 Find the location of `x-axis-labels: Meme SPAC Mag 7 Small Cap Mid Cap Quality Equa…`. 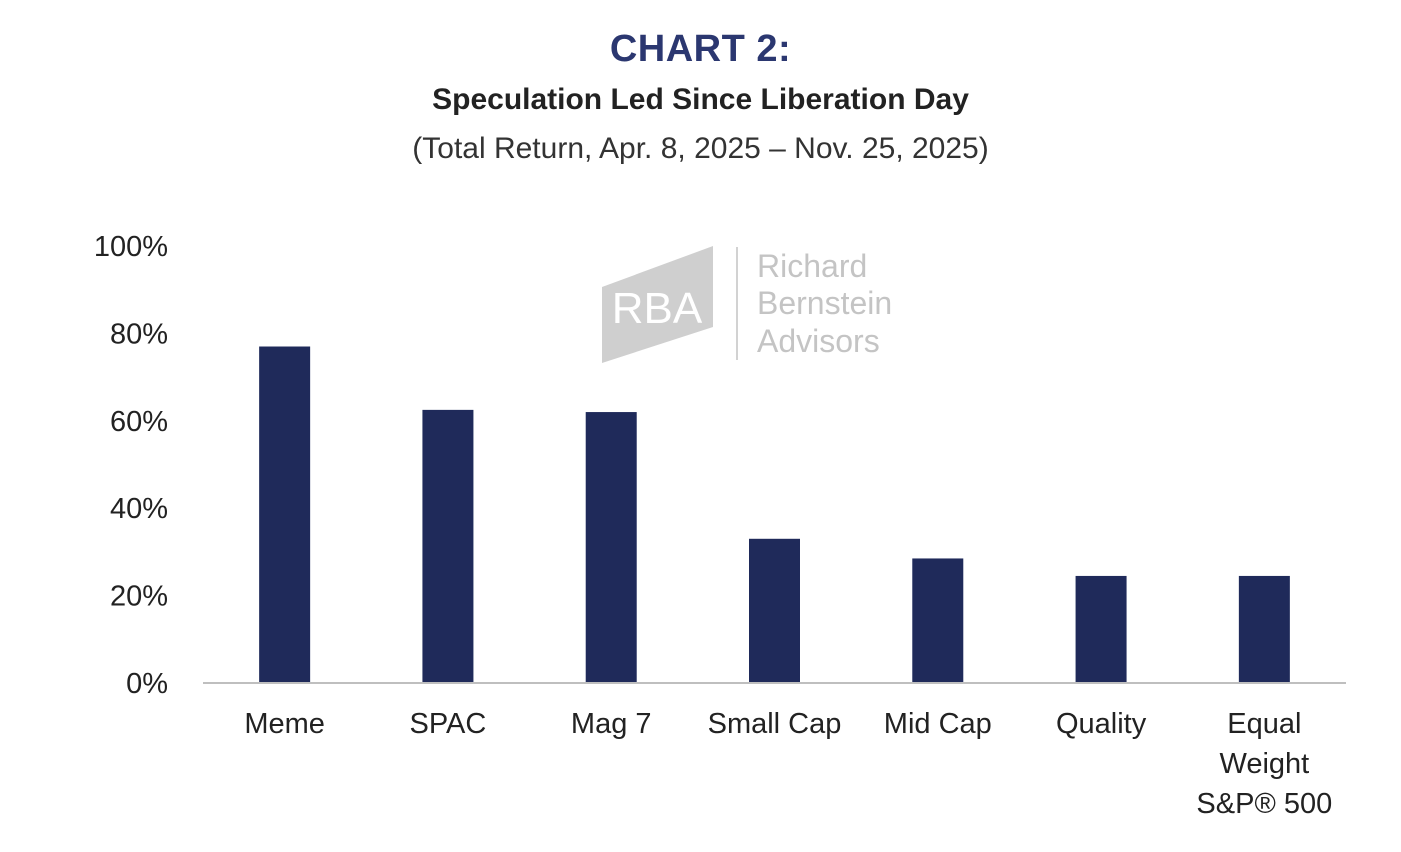

x-axis-labels: Meme SPAC Mag 7 Small Cap Mid Cap Quality Equa… is located at coordinates (788, 764).